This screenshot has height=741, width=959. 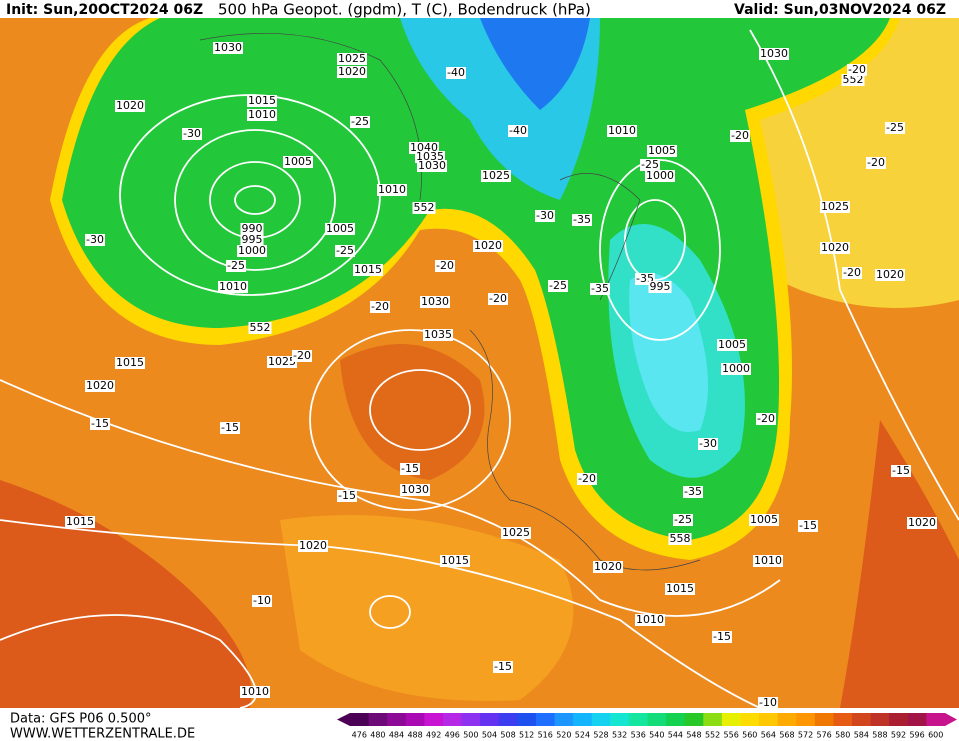 What do you see at coordinates (545, 735) in the screenshot?
I see `colorbar-tick-label: 516` at bounding box center [545, 735].